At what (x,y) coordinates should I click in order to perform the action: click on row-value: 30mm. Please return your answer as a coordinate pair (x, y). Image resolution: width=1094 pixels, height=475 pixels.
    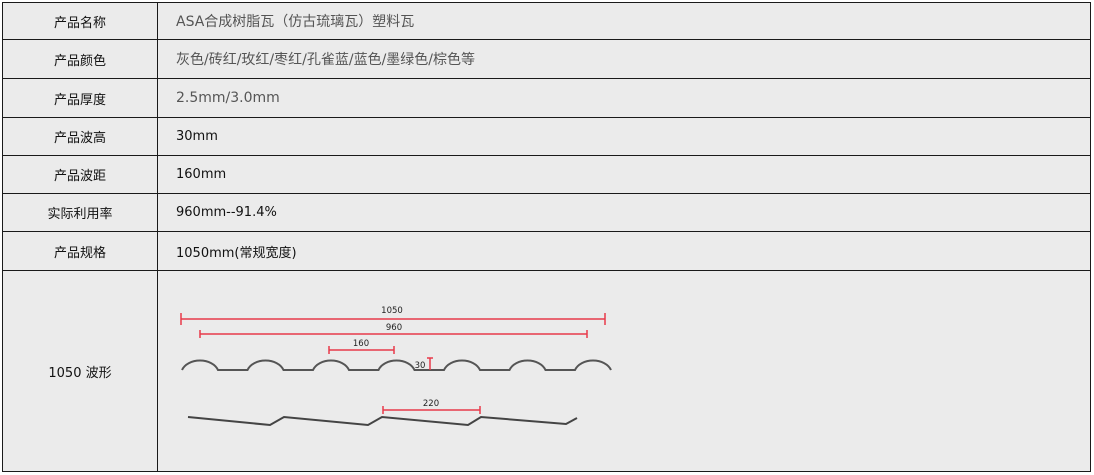
    Looking at the image, I should click on (197, 136).